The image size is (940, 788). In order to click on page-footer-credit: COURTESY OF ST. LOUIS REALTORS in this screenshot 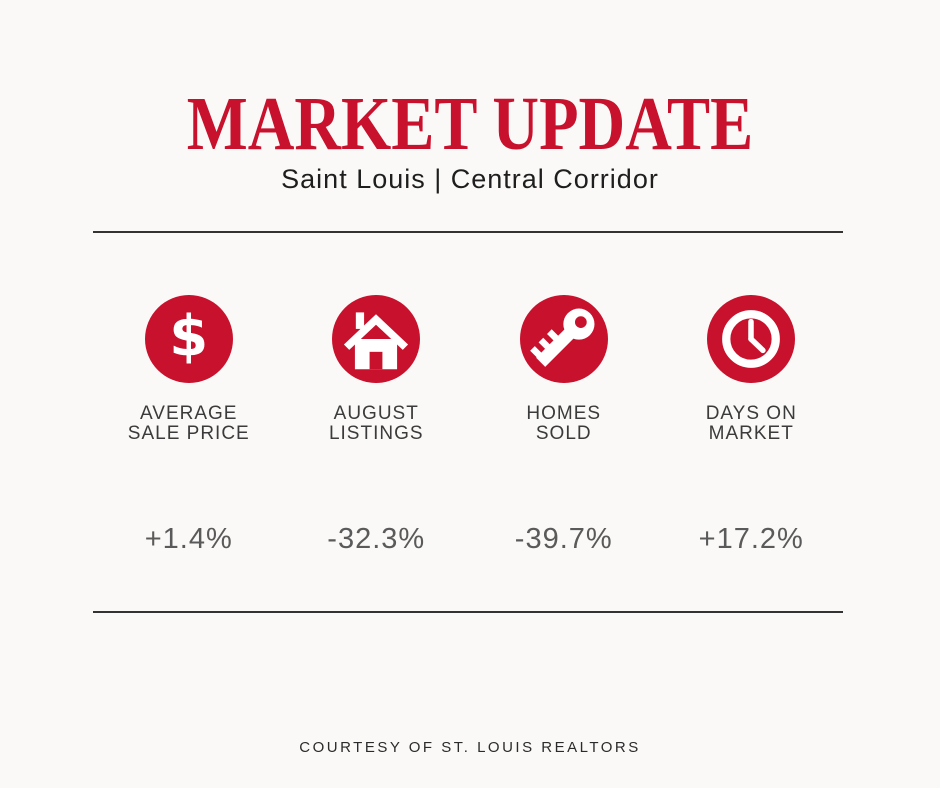, I will do `click(470, 747)`.